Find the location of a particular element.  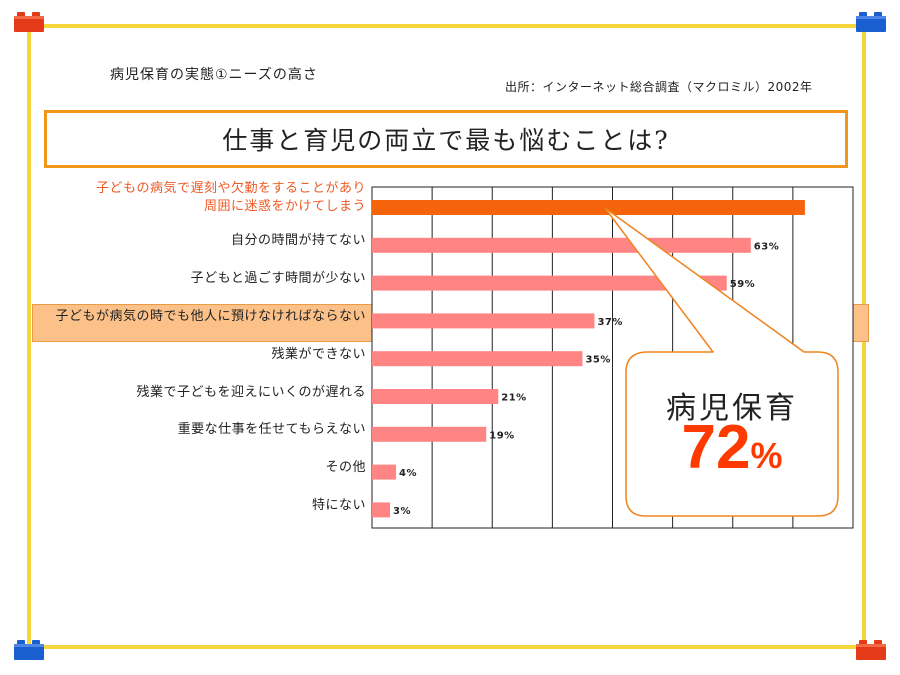

category-label: 子どもの病気で遅刻や欠勤をすることがあり周囲に迷惑をかけてしまう is located at coordinates (231, 198).